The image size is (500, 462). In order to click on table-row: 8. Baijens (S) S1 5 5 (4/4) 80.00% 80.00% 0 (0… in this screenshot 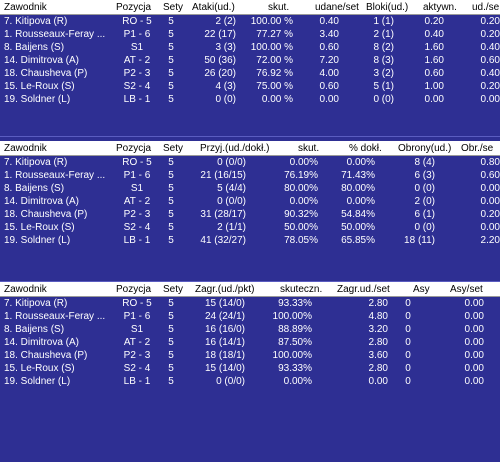, I will do `click(250, 188)`.